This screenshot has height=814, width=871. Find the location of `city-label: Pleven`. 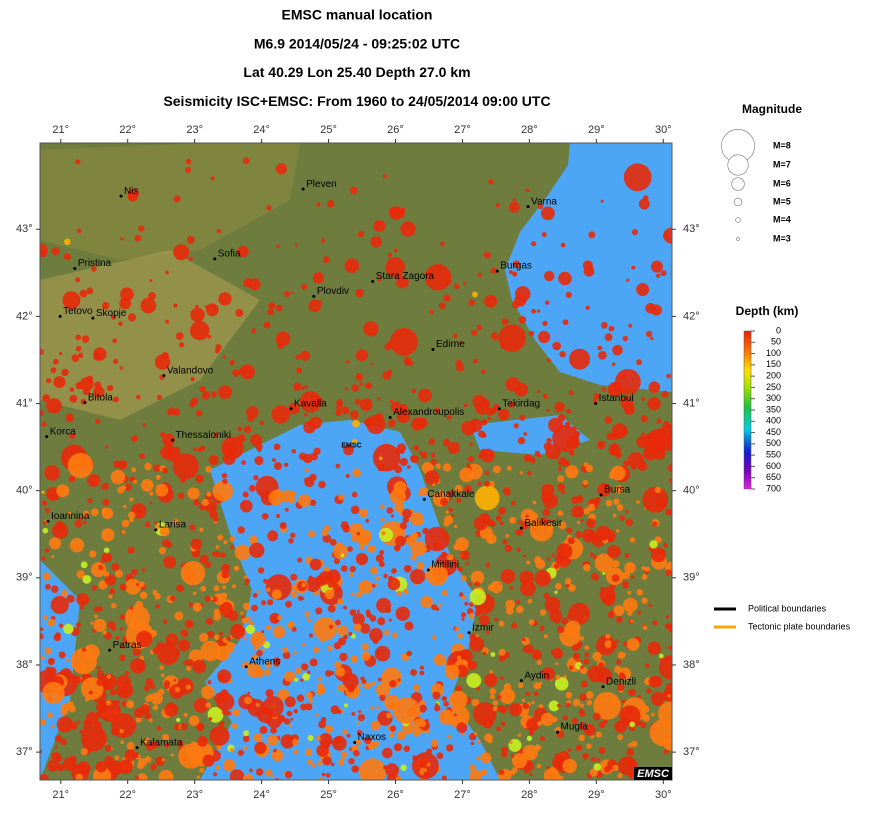

city-label: Pleven is located at coordinates (321, 184).